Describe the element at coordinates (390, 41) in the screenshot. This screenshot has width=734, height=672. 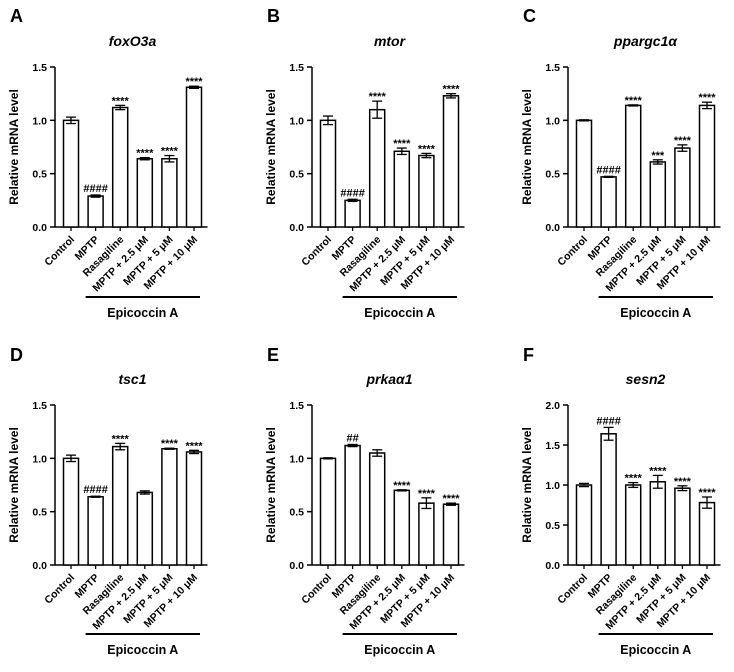
I see `panel-title: mtor` at that location.